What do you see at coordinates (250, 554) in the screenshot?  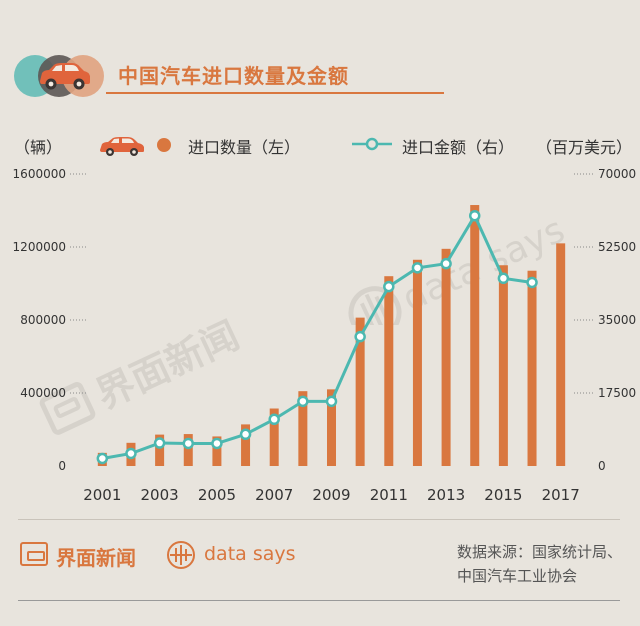 I see `brand-datasays-name: data says` at bounding box center [250, 554].